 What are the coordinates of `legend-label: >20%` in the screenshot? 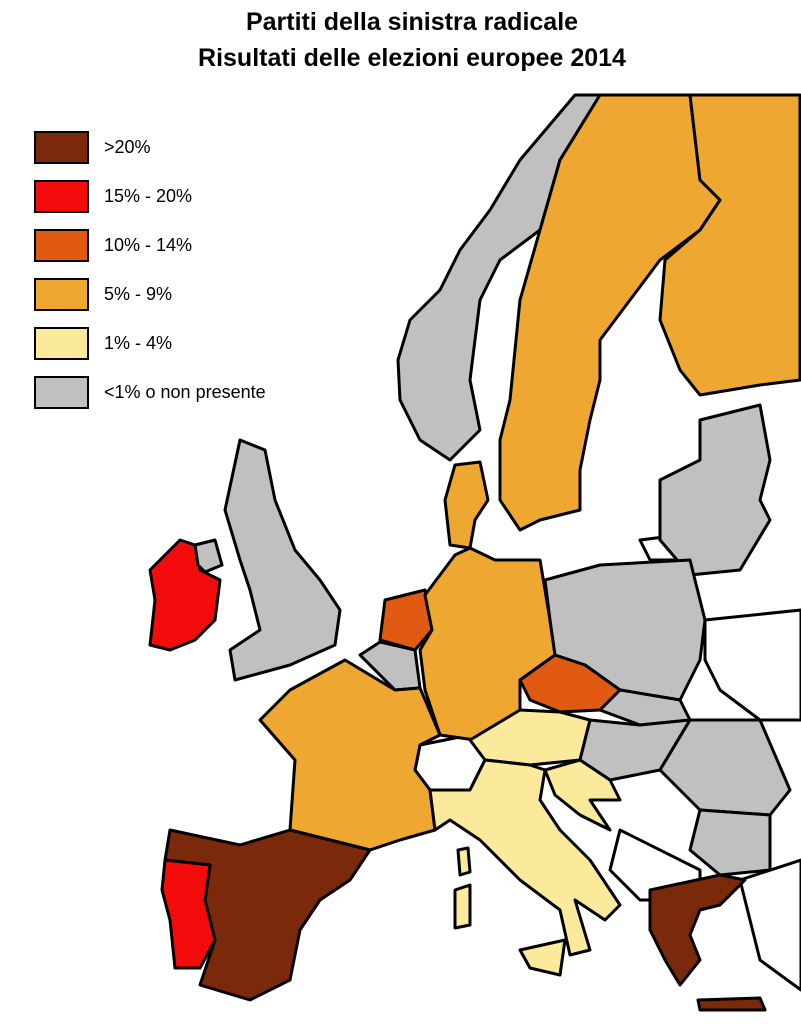 It's located at (127, 147).